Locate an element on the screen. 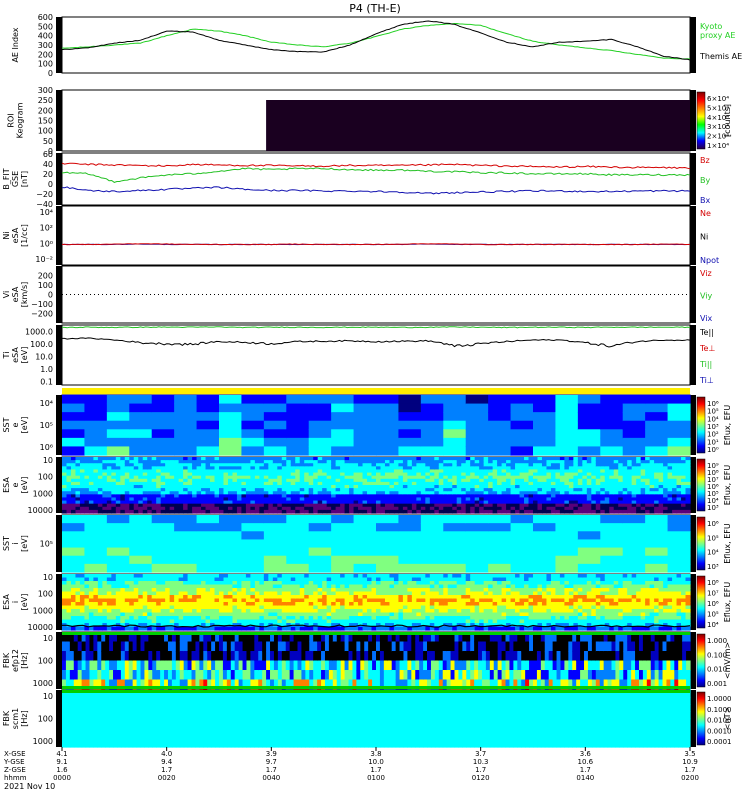  keogram-ytick-label: 300 is located at coordinates (45, 90).